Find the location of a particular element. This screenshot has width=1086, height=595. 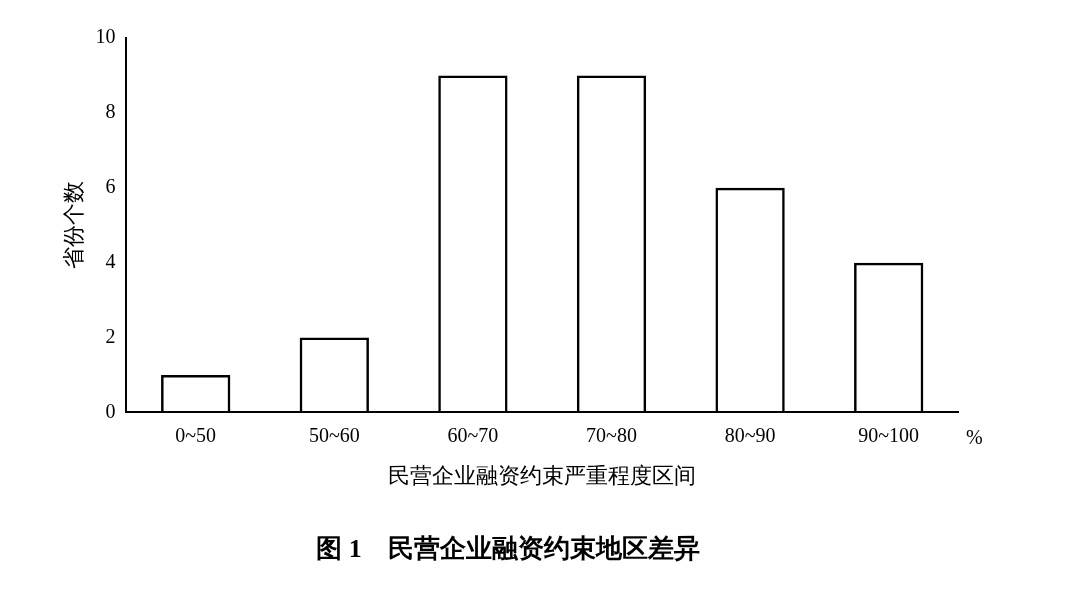

y-tick-label: 8 is located at coordinates (110, 111).